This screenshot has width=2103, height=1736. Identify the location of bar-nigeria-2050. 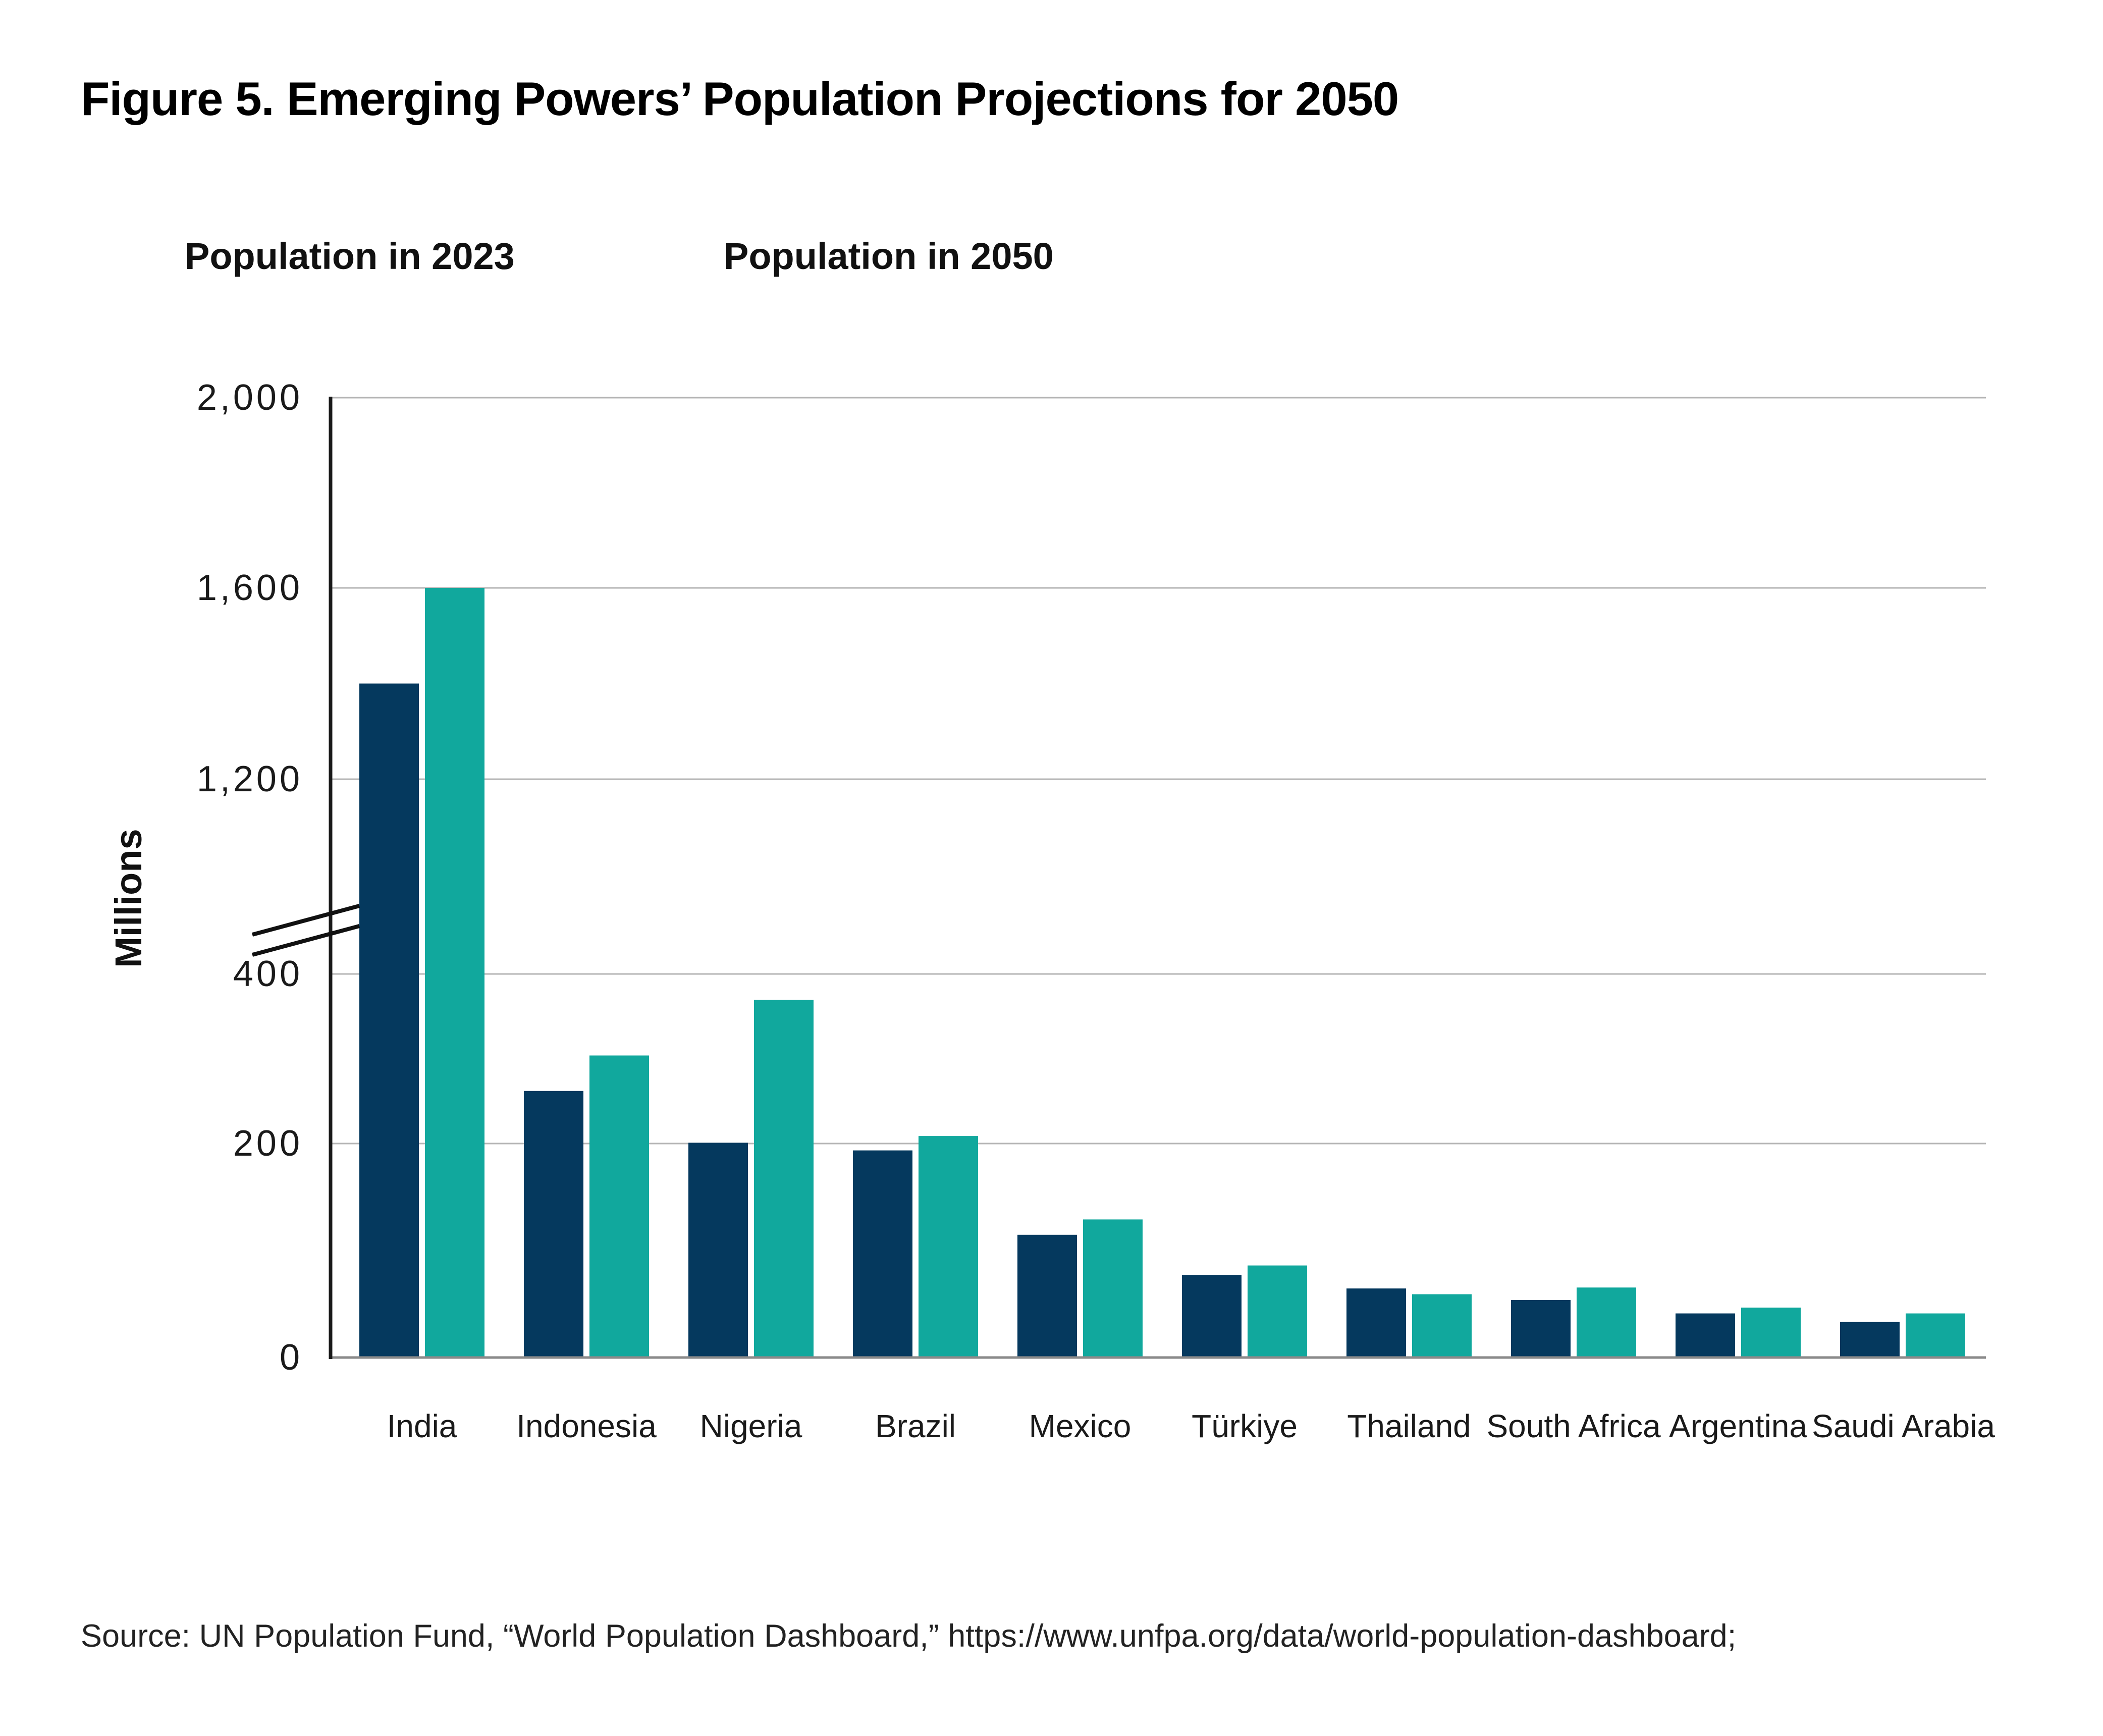
(784, 1179).